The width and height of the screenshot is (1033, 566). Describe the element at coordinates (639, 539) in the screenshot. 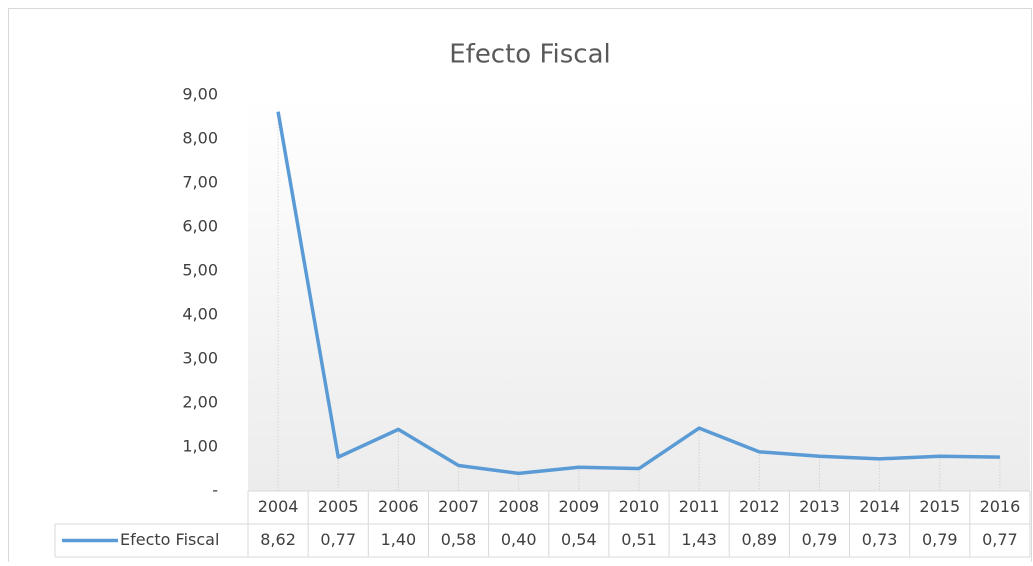

I see `table-value: 0,51` at that location.